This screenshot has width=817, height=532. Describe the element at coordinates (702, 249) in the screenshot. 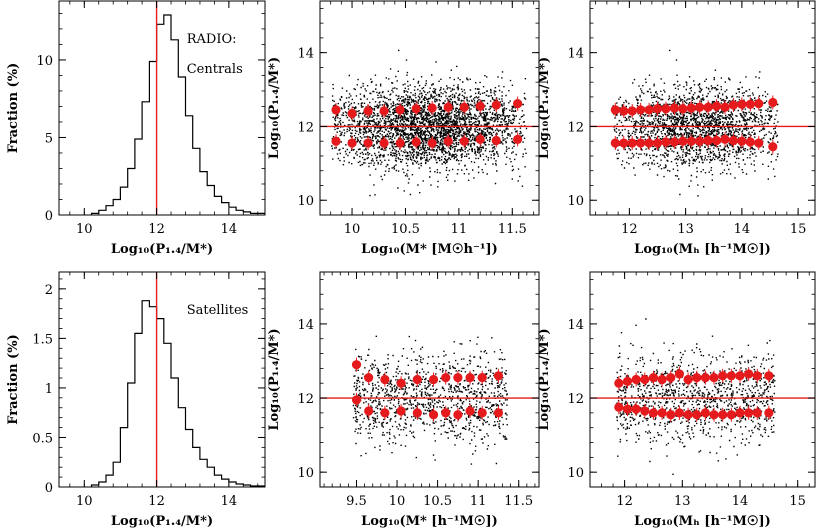

I see `x-axis-title: Log₁₀(Mₕ [h⁻¹M☉])` at that location.